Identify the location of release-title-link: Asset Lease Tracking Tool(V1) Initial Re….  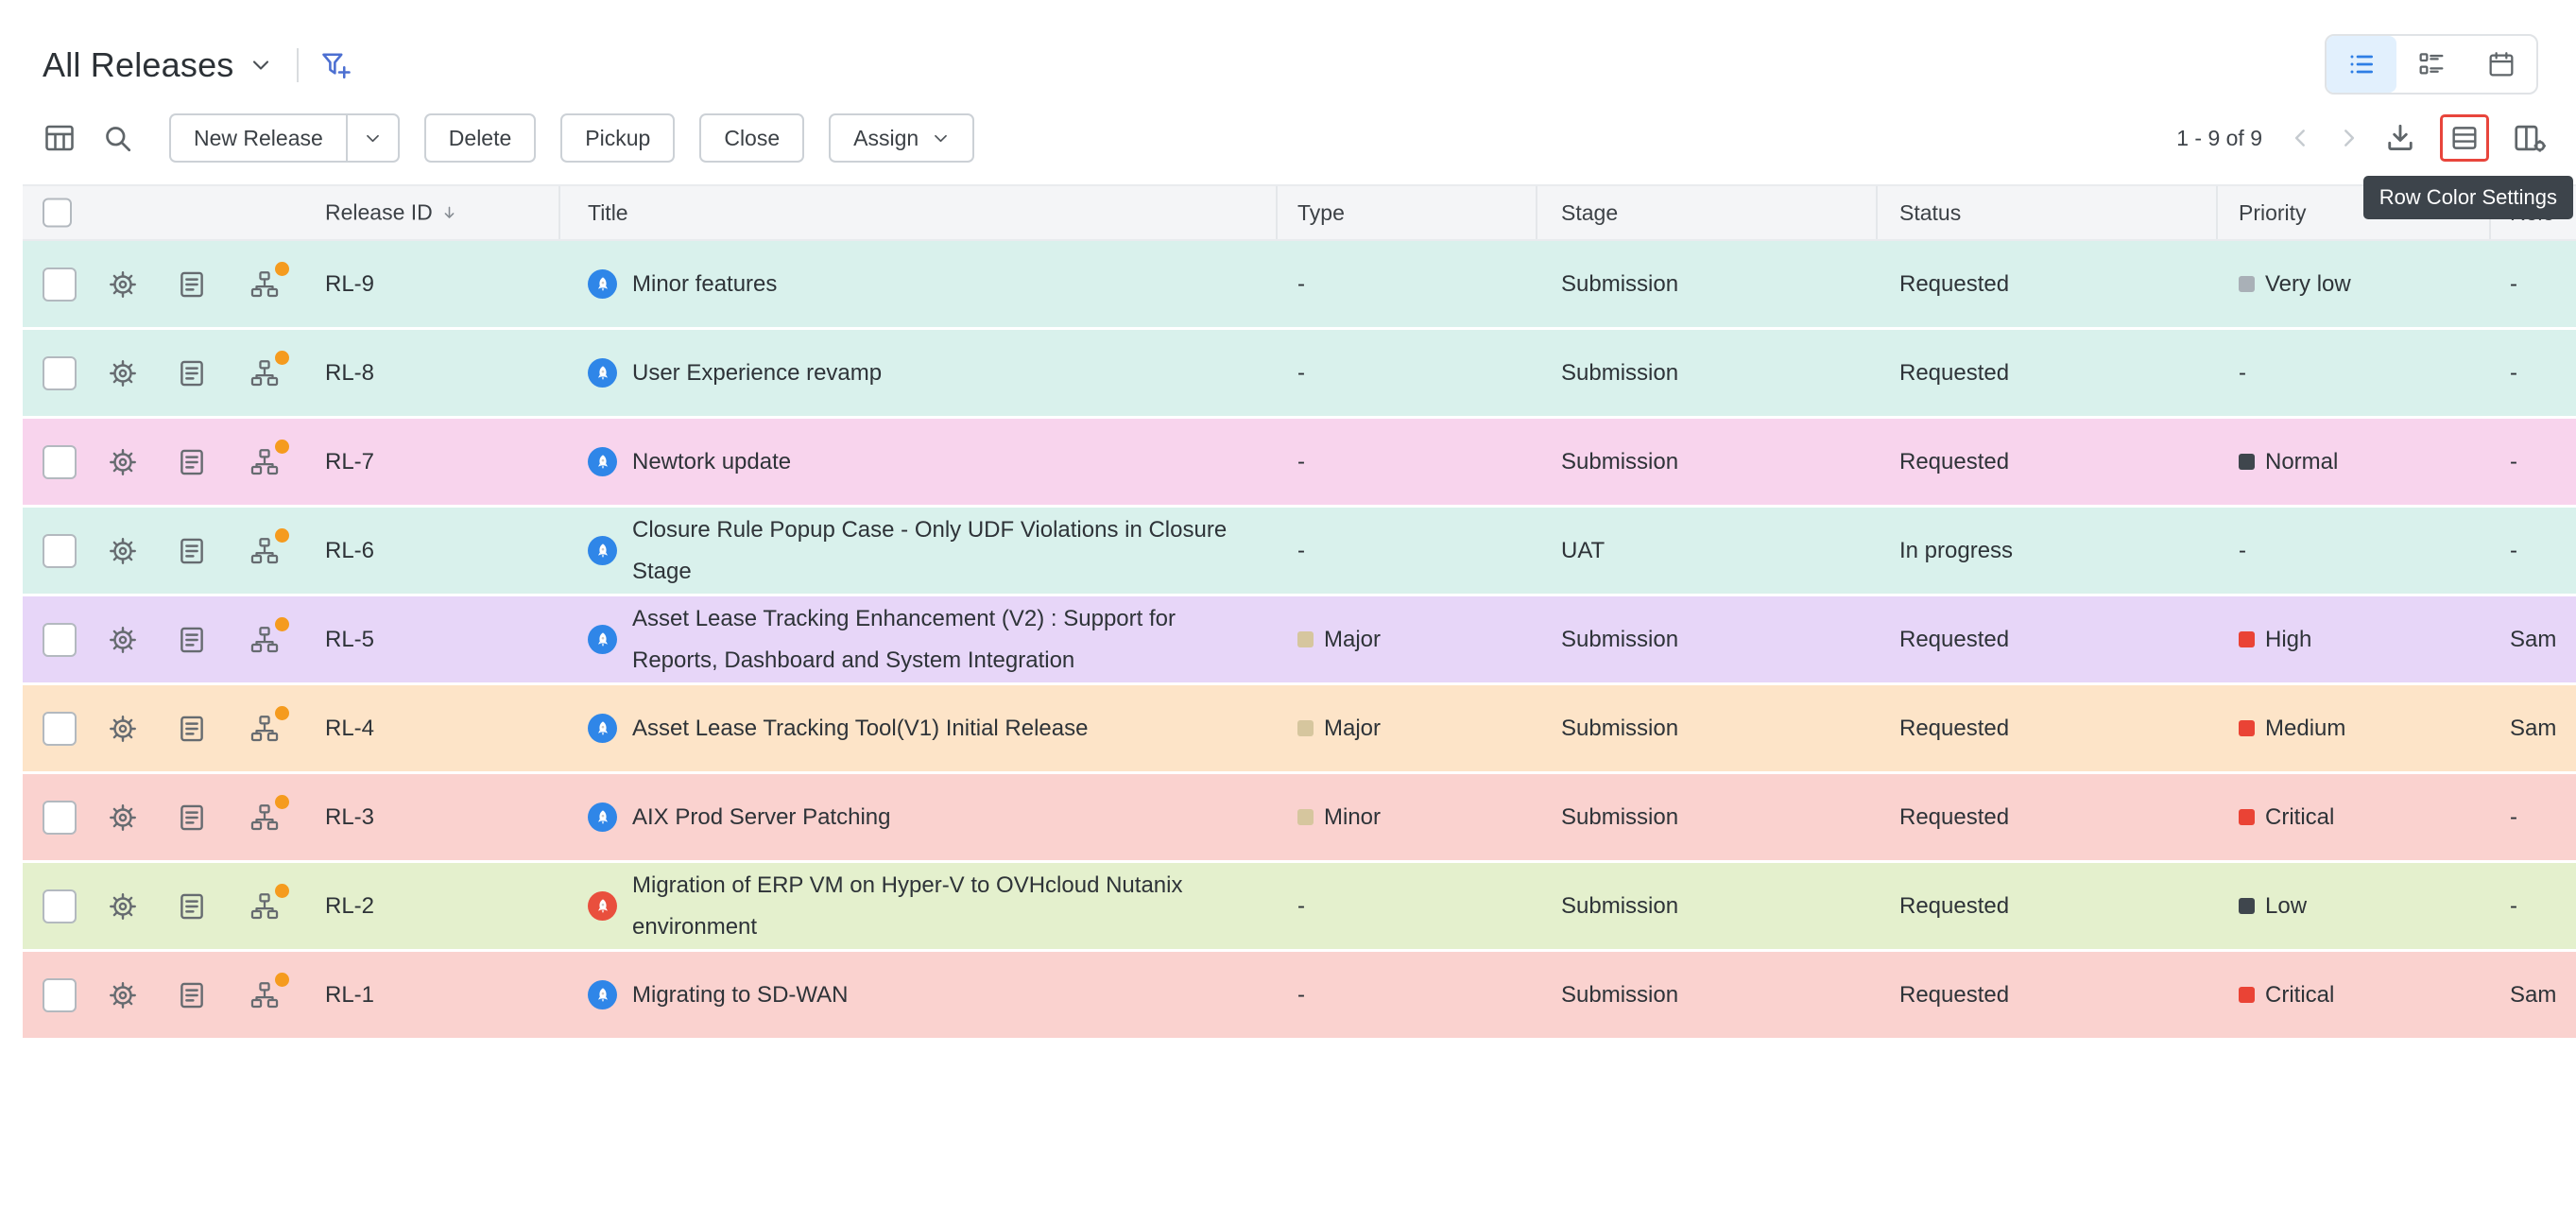
(860, 728).